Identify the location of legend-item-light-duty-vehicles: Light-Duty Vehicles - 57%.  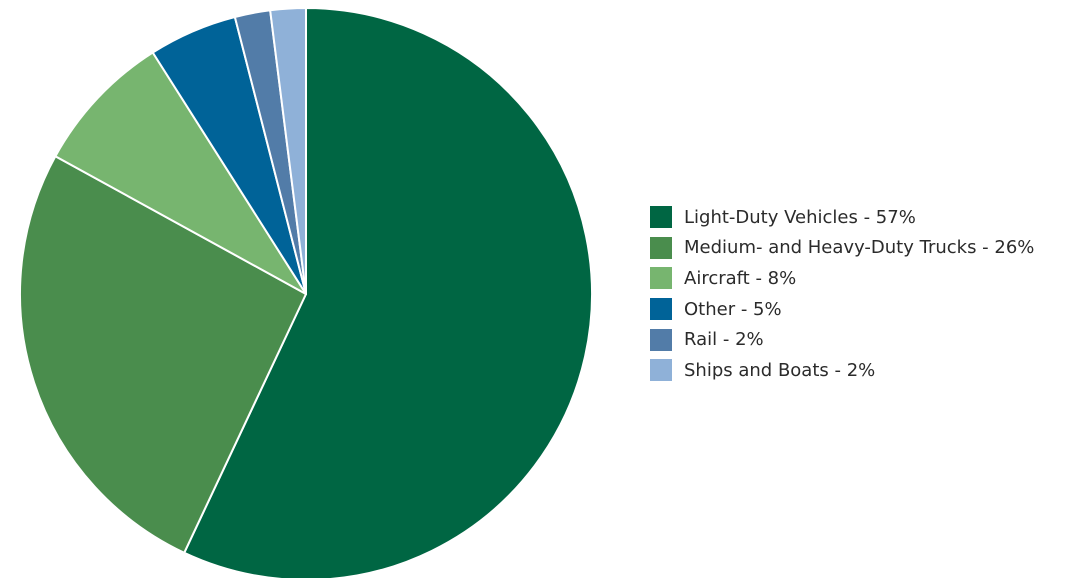
(842, 217).